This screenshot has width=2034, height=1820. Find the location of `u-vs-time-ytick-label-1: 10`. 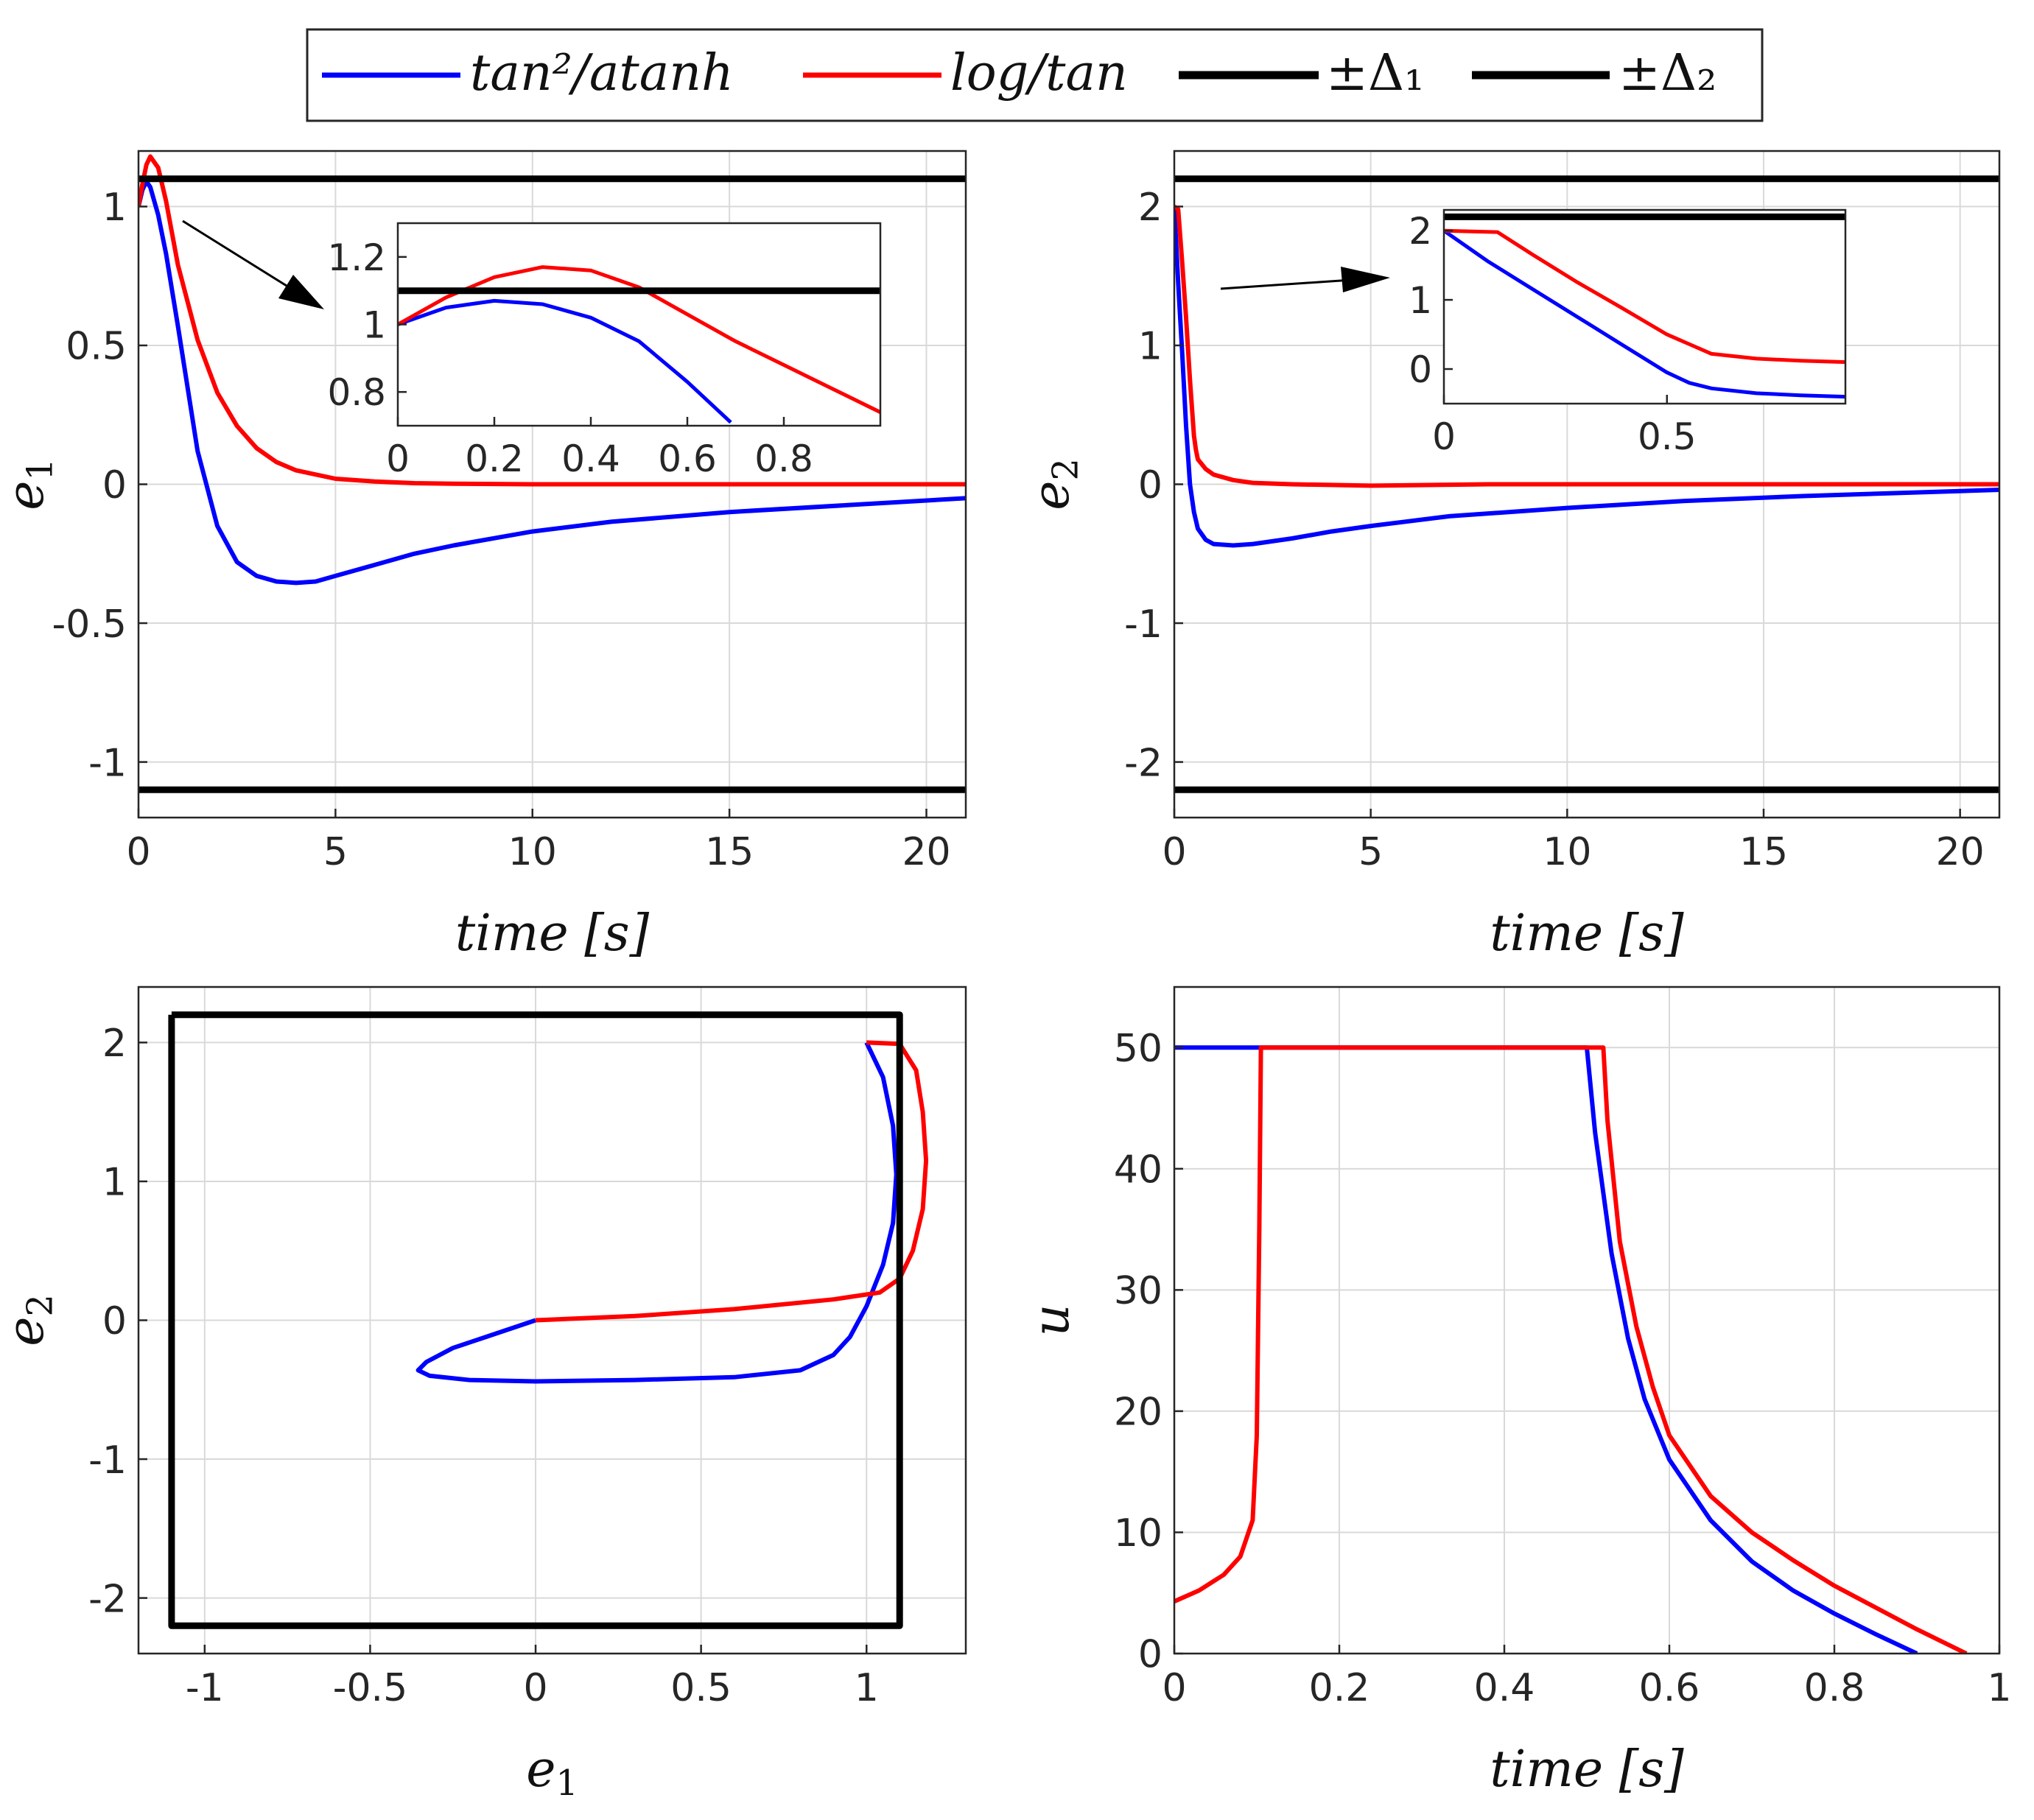

u-vs-time-ytick-label-1: 10 is located at coordinates (1138, 1534).